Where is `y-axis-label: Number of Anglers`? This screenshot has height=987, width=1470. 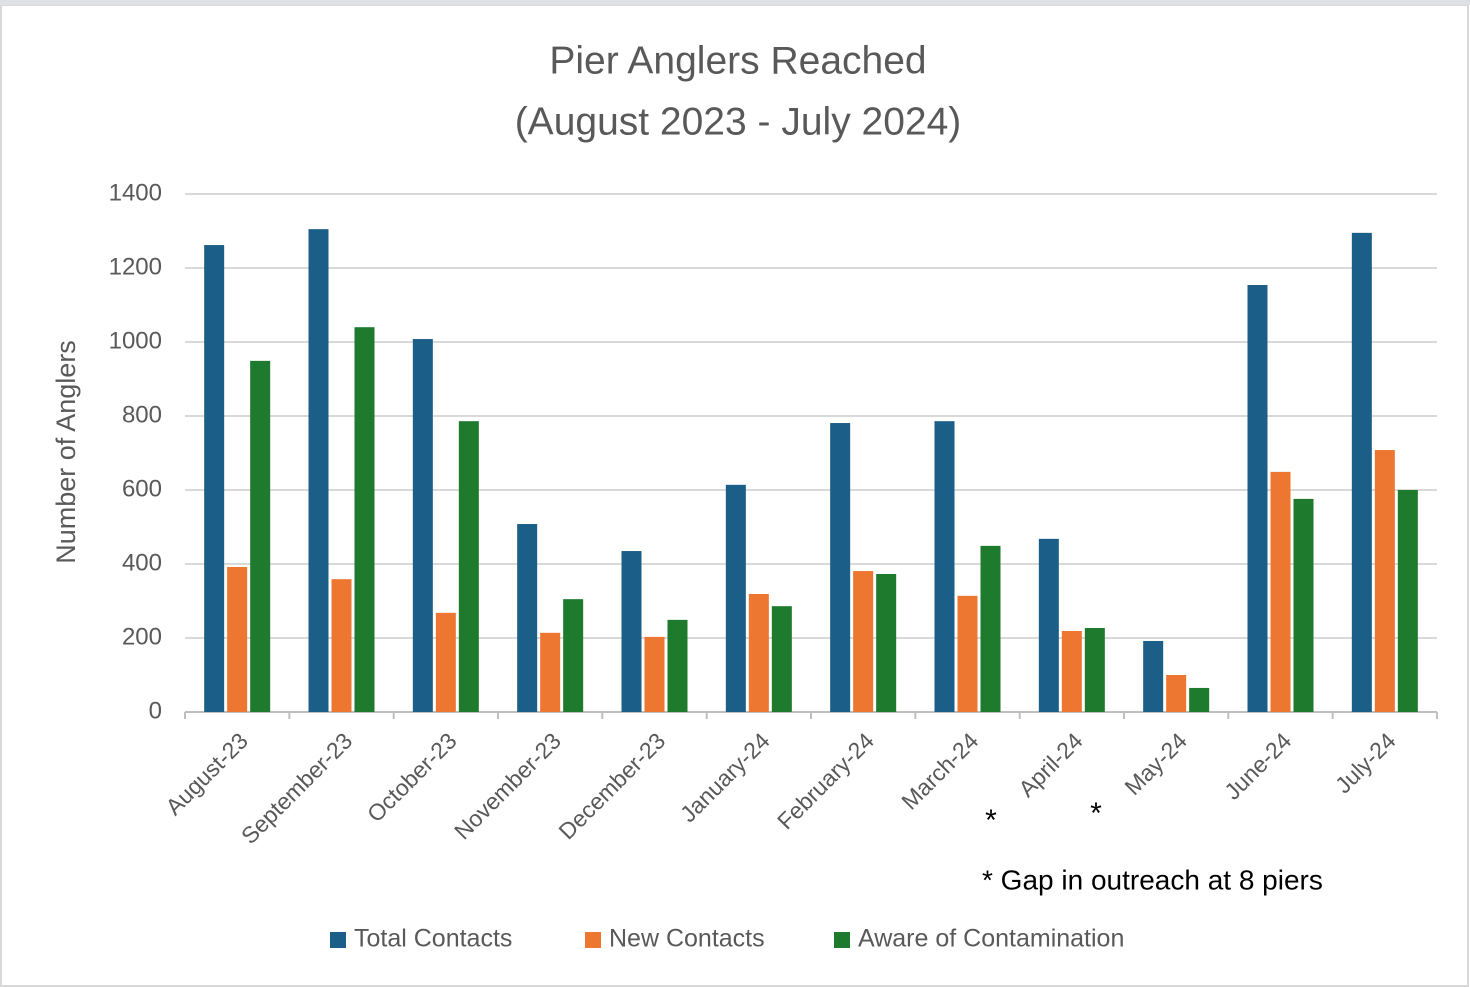 y-axis-label: Number of Anglers is located at coordinates (66, 452).